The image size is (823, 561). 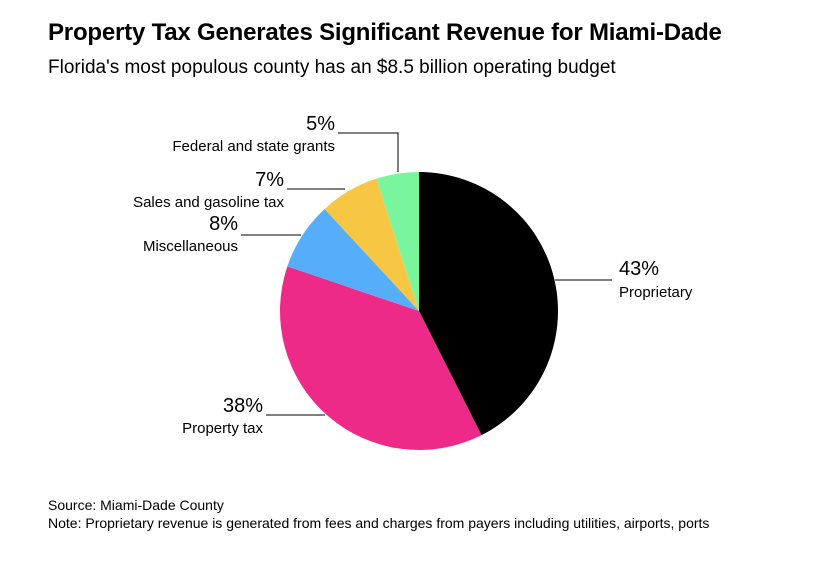 I want to click on slice-category-label: Sales and gasoline tax, so click(x=208, y=202).